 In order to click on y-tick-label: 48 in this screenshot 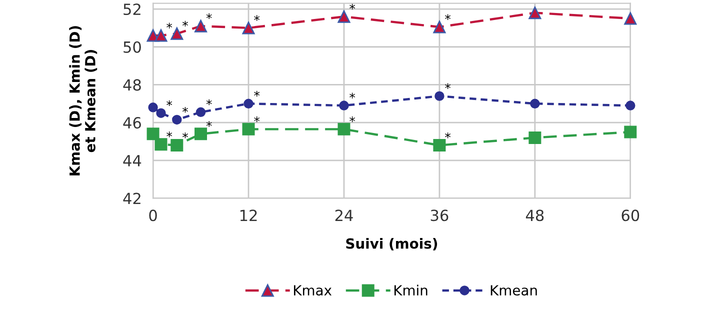, I will do `click(132, 85)`.